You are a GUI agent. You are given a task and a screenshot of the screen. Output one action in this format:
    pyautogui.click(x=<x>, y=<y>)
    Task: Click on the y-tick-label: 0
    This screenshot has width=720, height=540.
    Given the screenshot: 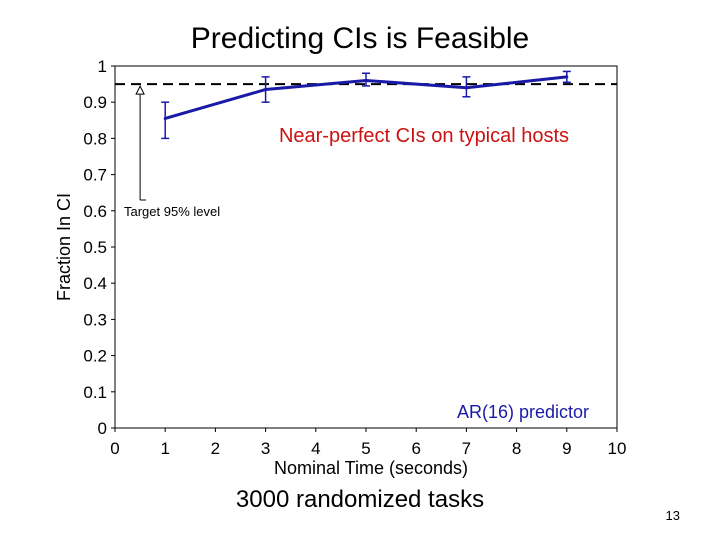 What is the action you would take?
    pyautogui.click(x=102, y=428)
    